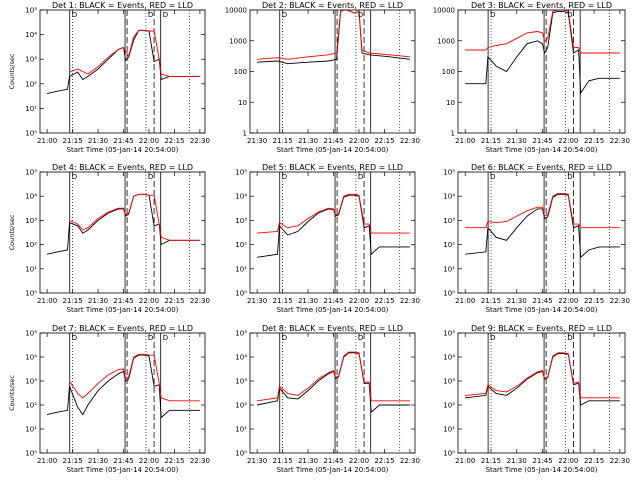 The width and height of the screenshot is (640, 480). Describe the element at coordinates (332, 167) in the screenshot. I see `panel-title: Det 5: BLACK = Events, RED = LLD` at that location.